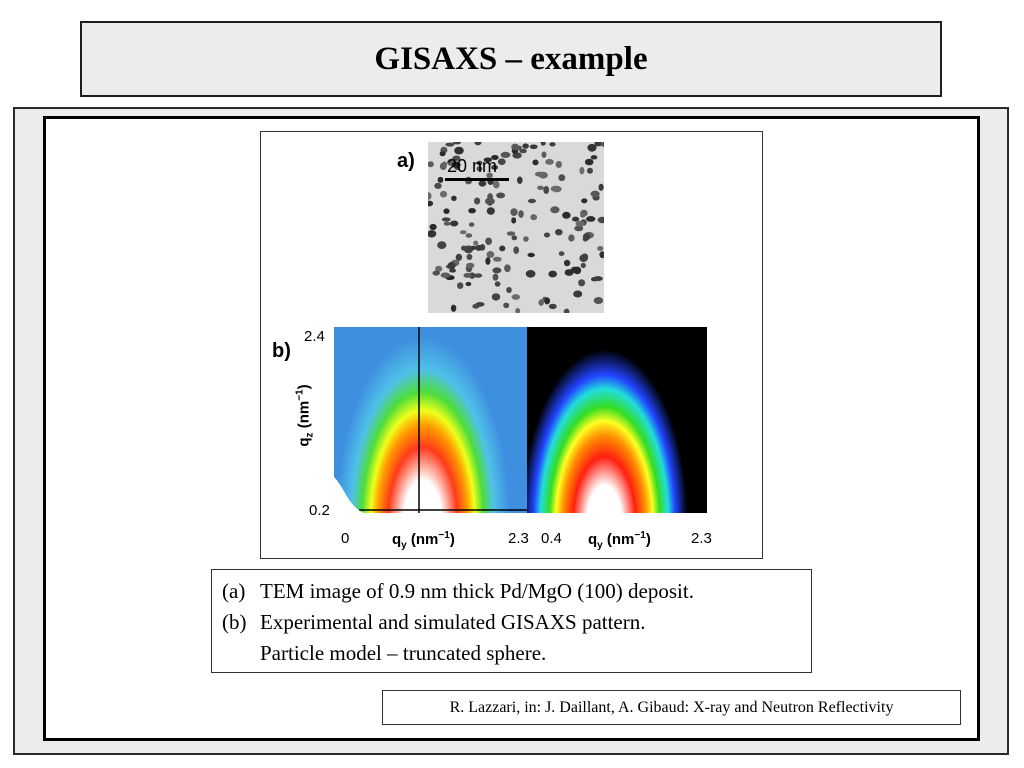  What do you see at coordinates (701, 538) in the screenshot?
I see `x-tick-right-end: 2.3` at bounding box center [701, 538].